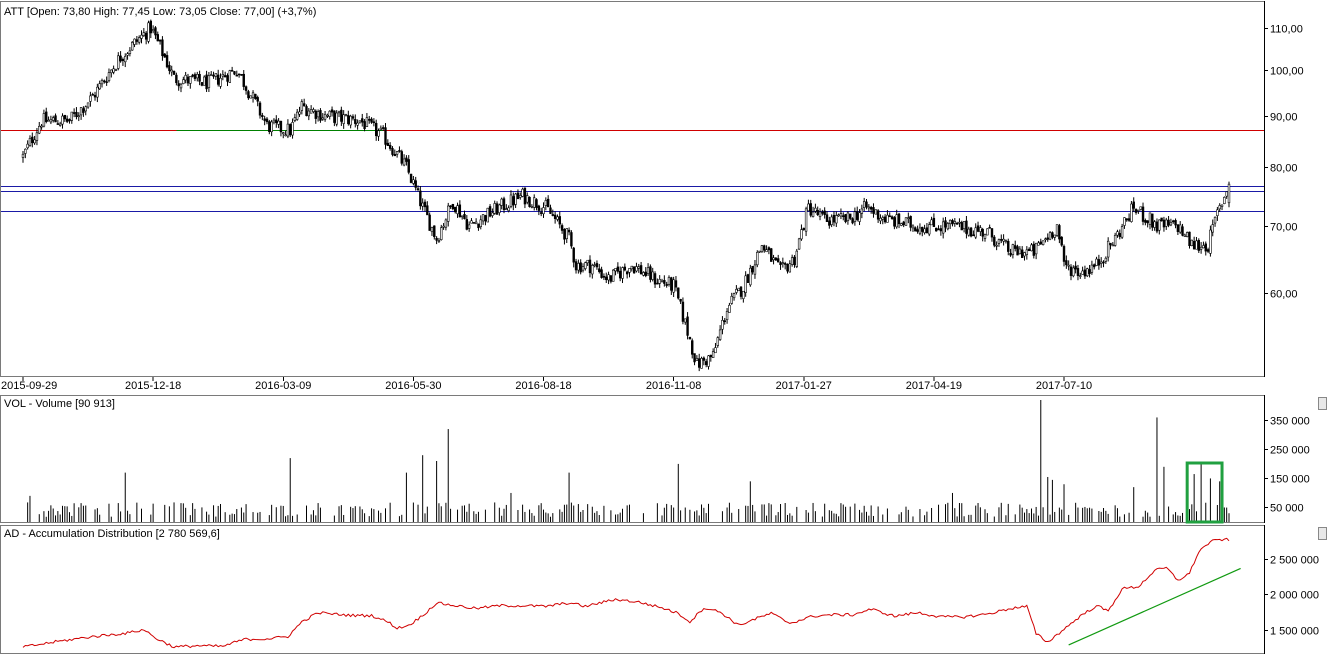 The height and width of the screenshot is (660, 1327). Describe the element at coordinates (1322, 403) in the screenshot. I see `volume-panel-scroll-button` at that location.